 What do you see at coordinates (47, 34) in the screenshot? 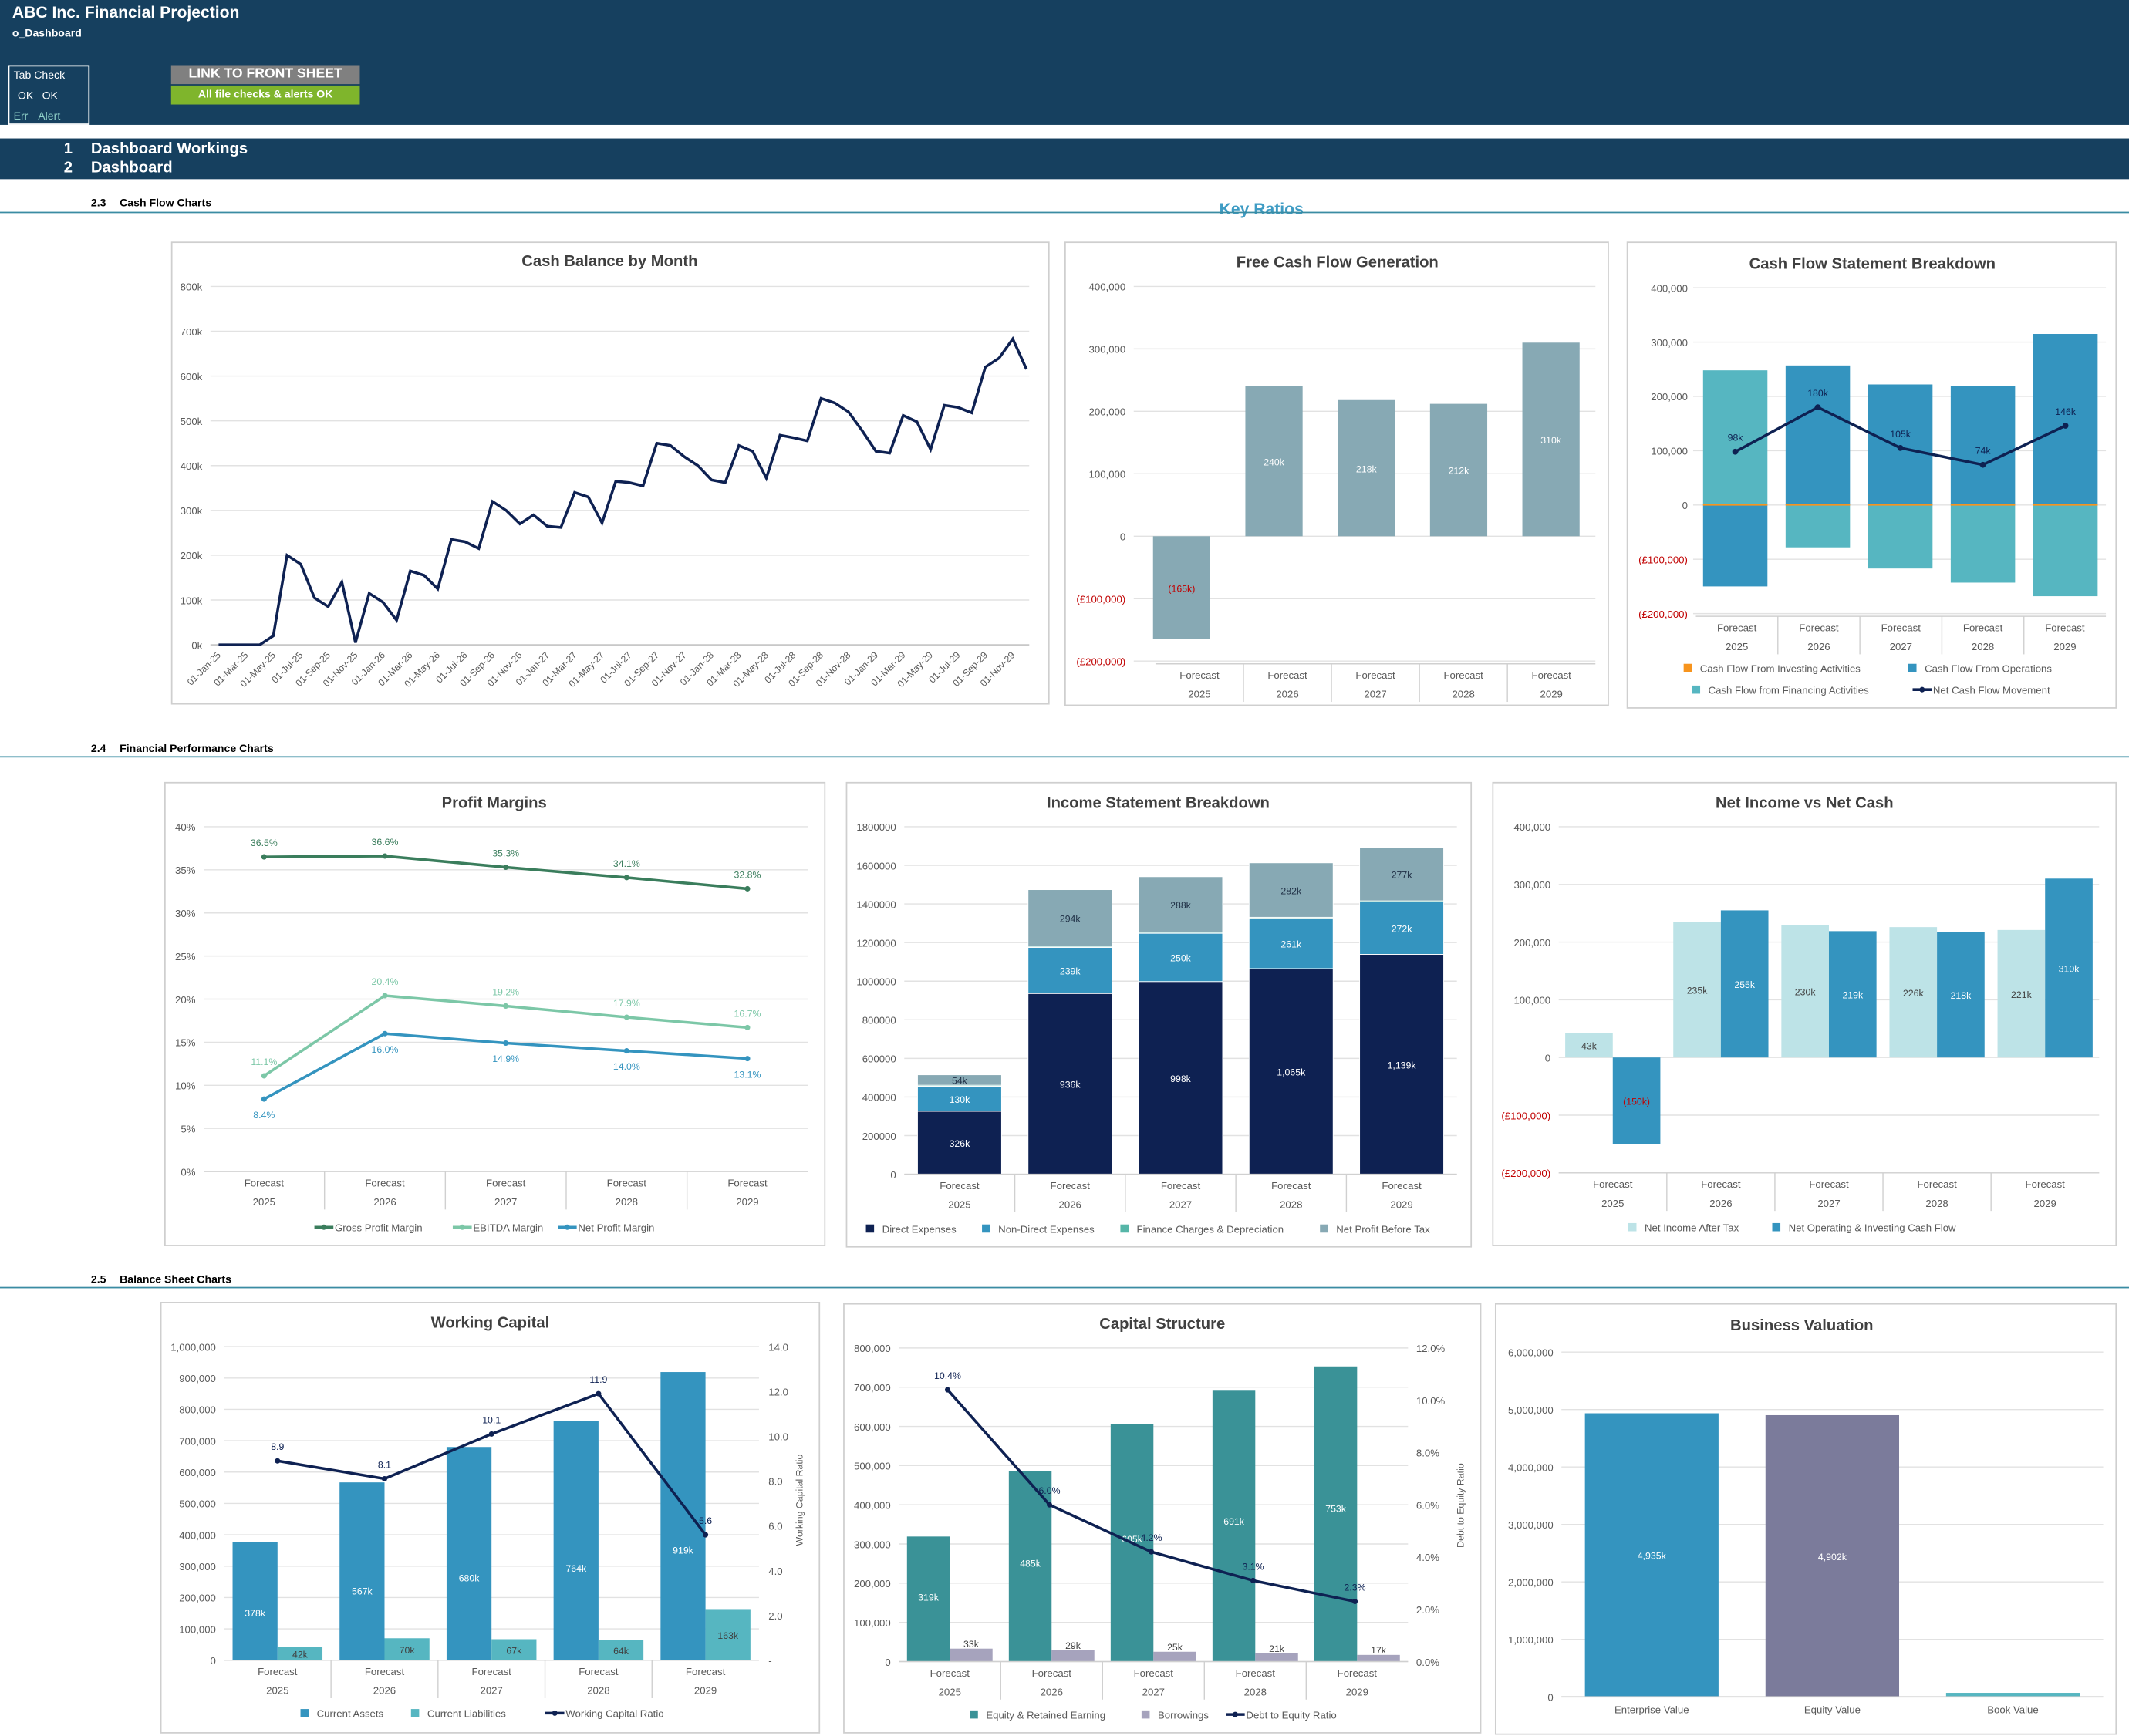
I see `sheet-name: o_Dashboard` at bounding box center [47, 34].